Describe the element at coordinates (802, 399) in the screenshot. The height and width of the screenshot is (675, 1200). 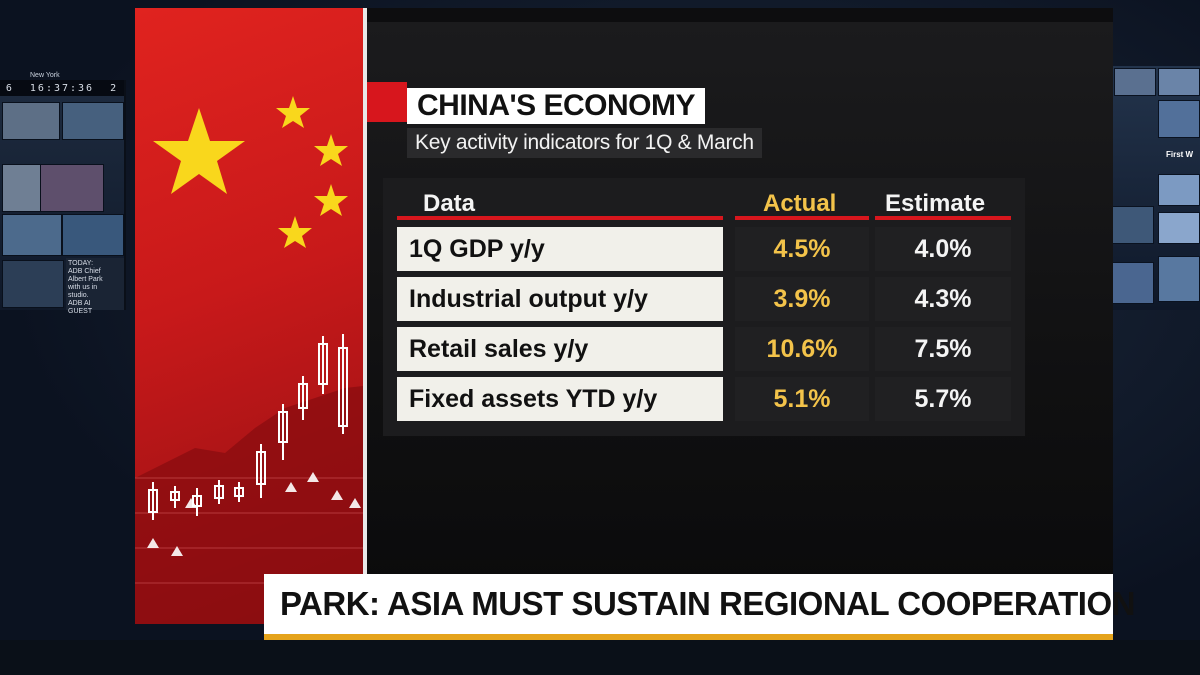
I see `actual-value: 5.1%` at that location.